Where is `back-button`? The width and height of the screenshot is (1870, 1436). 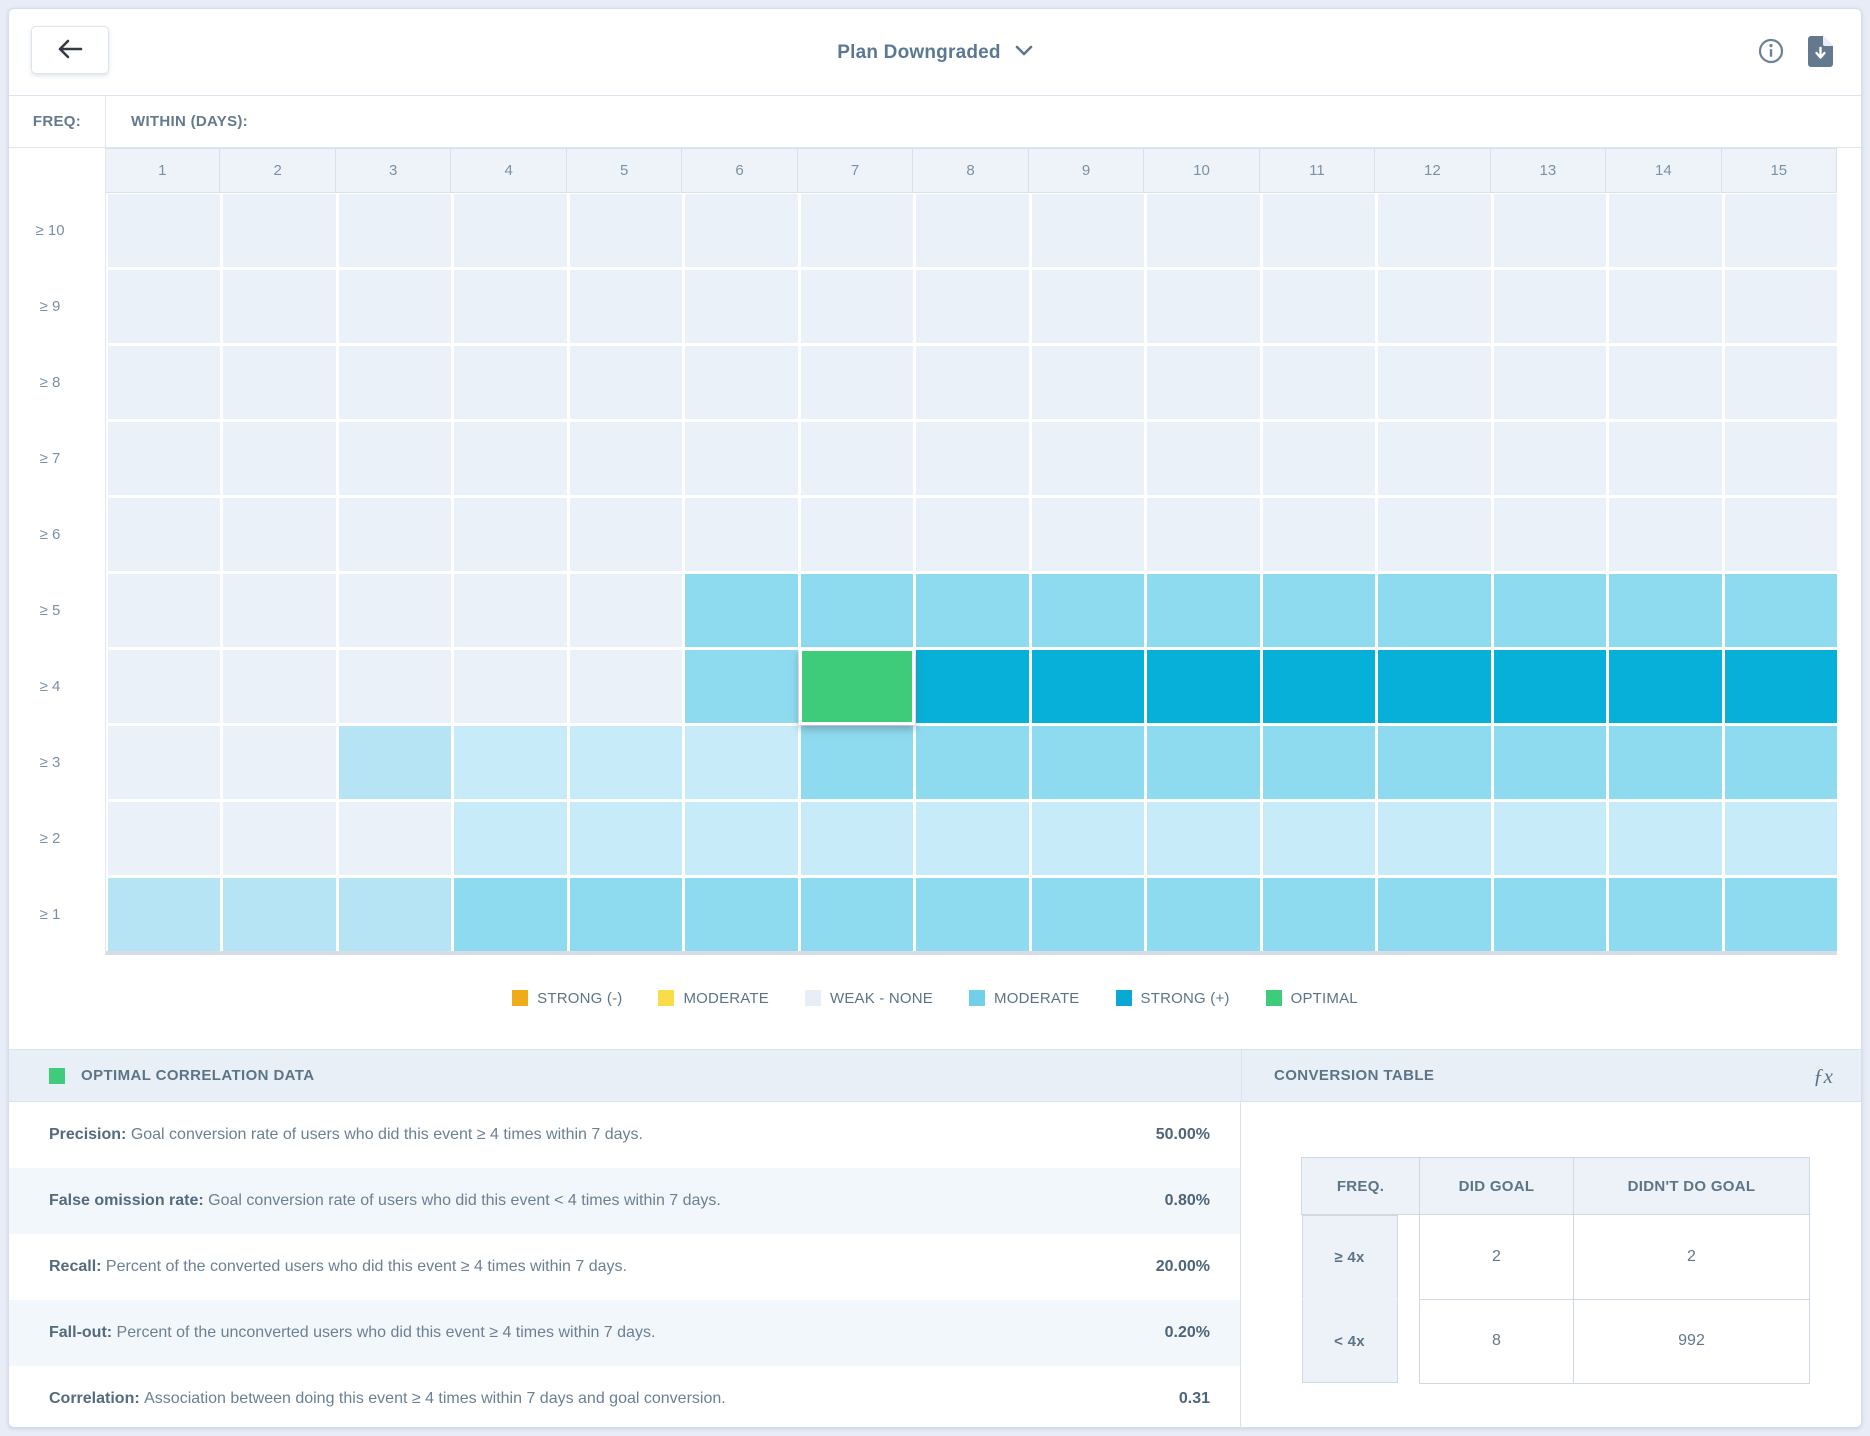
back-button is located at coordinates (70, 50).